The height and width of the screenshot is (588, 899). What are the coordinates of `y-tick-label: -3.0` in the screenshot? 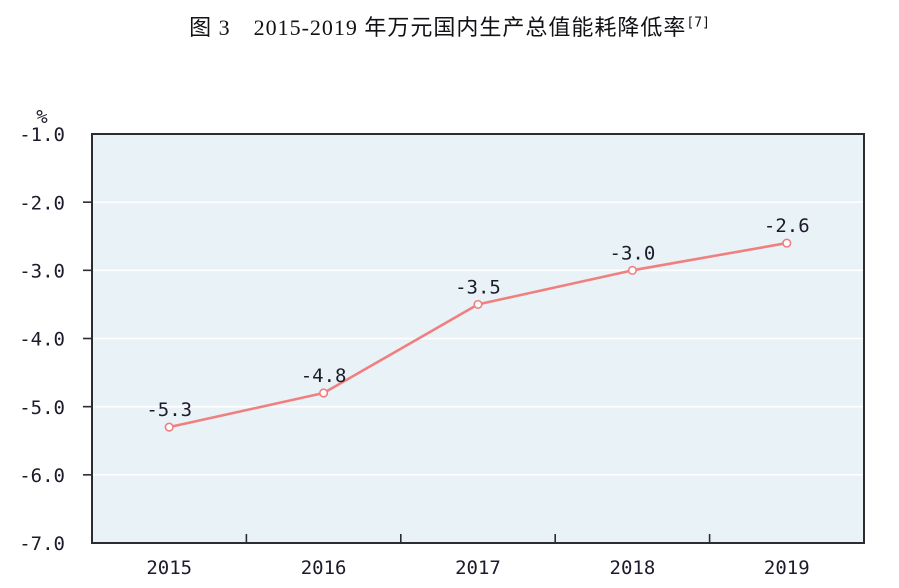 It's located at (42, 272).